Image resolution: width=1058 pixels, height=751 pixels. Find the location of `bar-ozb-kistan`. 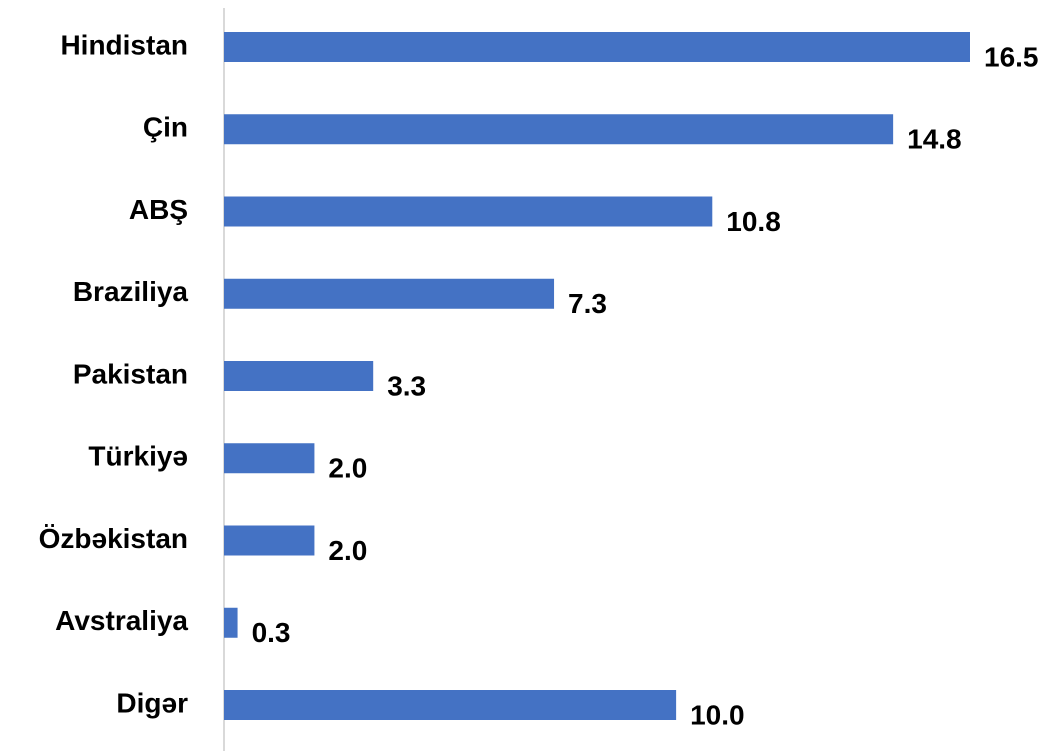

bar-ozb-kistan is located at coordinates (269, 540).